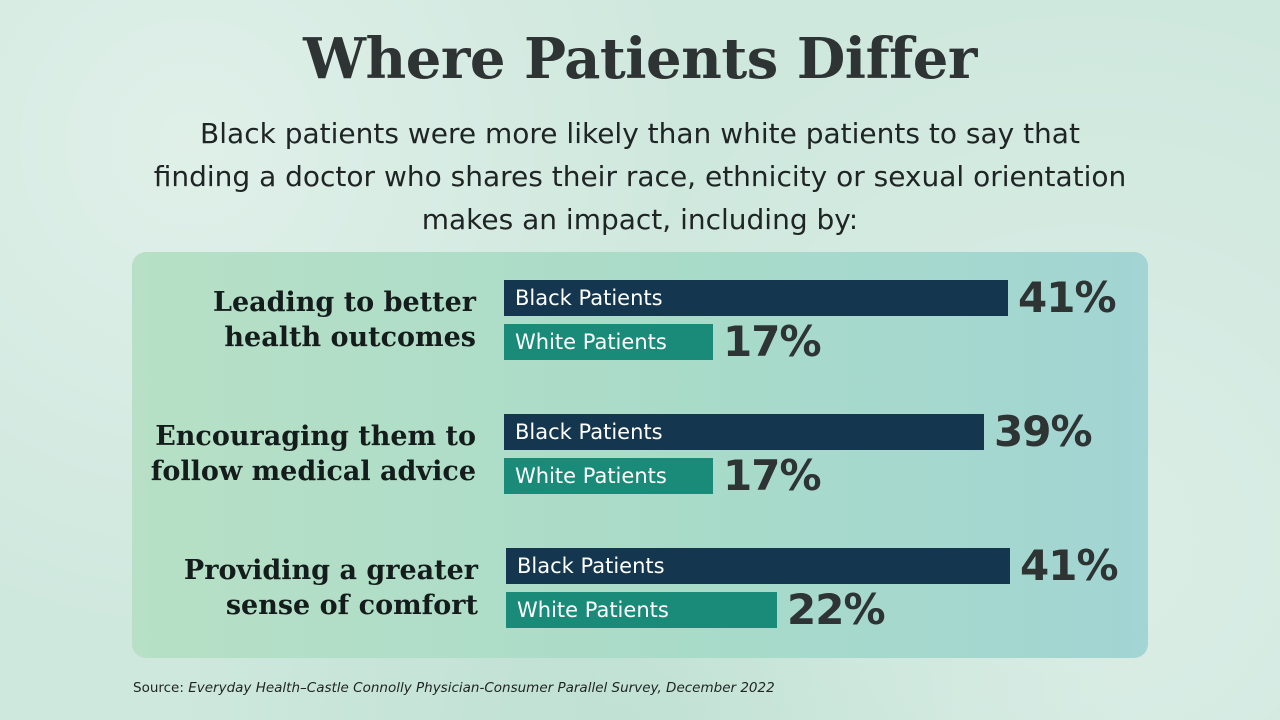  Describe the element at coordinates (315, 436) in the screenshot. I see `category-label-line: Encouraging them to` at that location.